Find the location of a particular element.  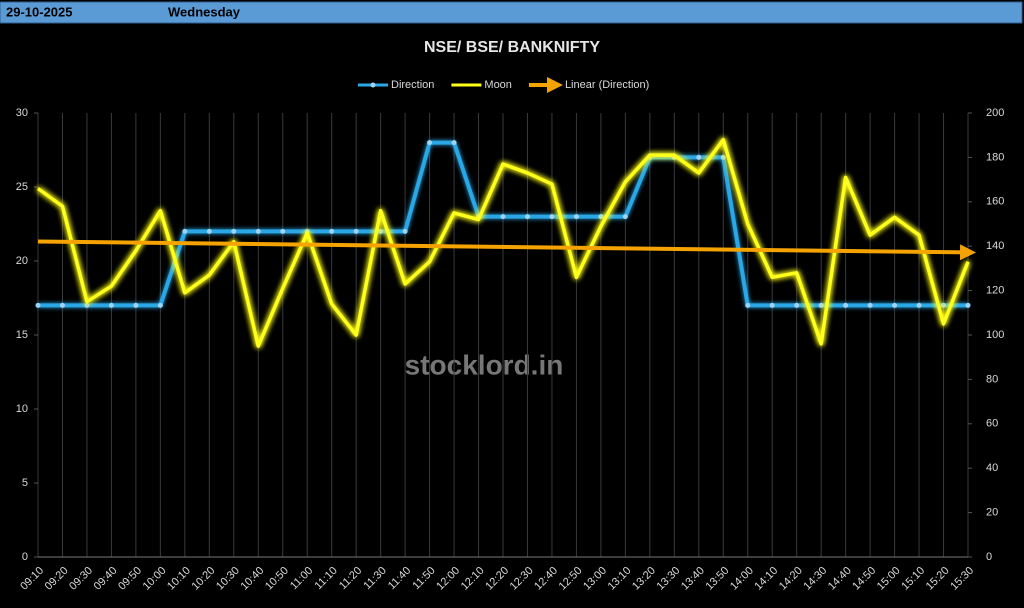

legend-label: Direction is located at coordinates (412, 85).